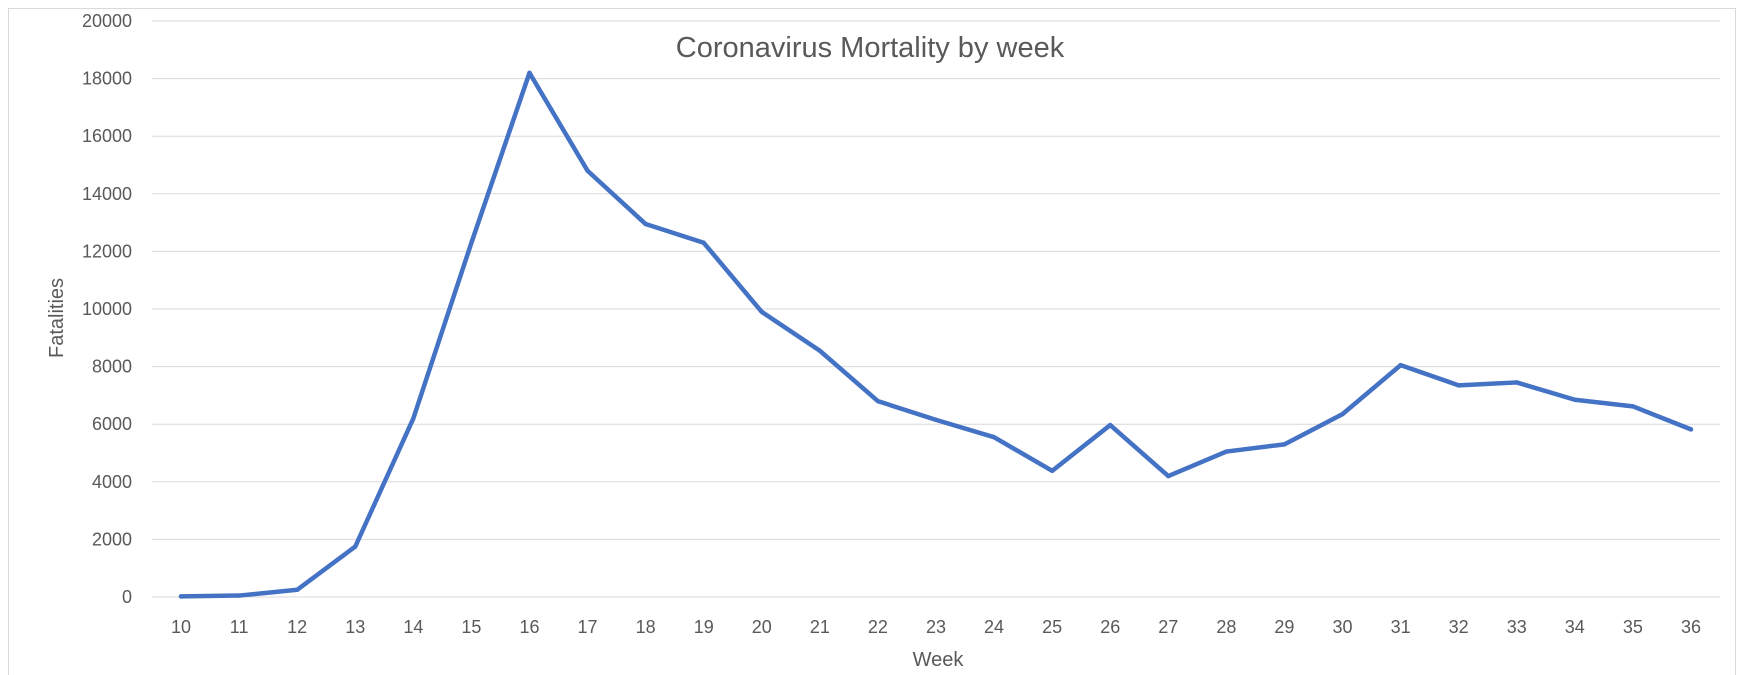  Describe the element at coordinates (413, 627) in the screenshot. I see `x-tick-label: 14` at that location.